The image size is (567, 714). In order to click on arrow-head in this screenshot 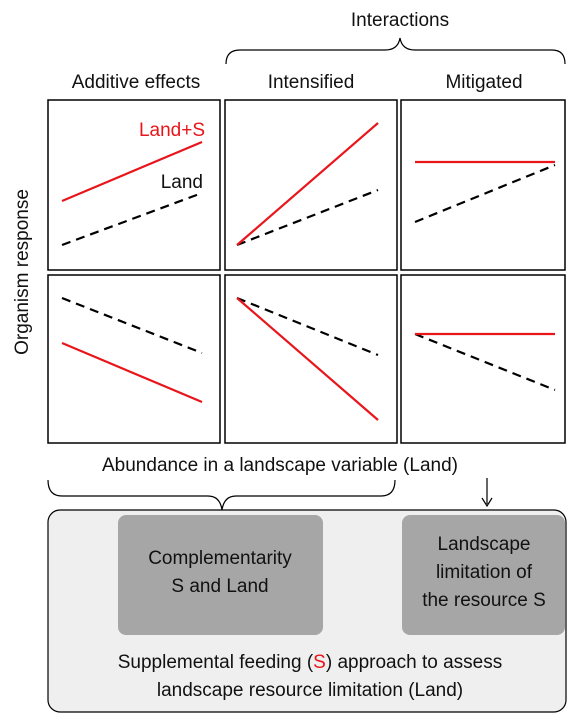, I will do `click(487, 502)`.